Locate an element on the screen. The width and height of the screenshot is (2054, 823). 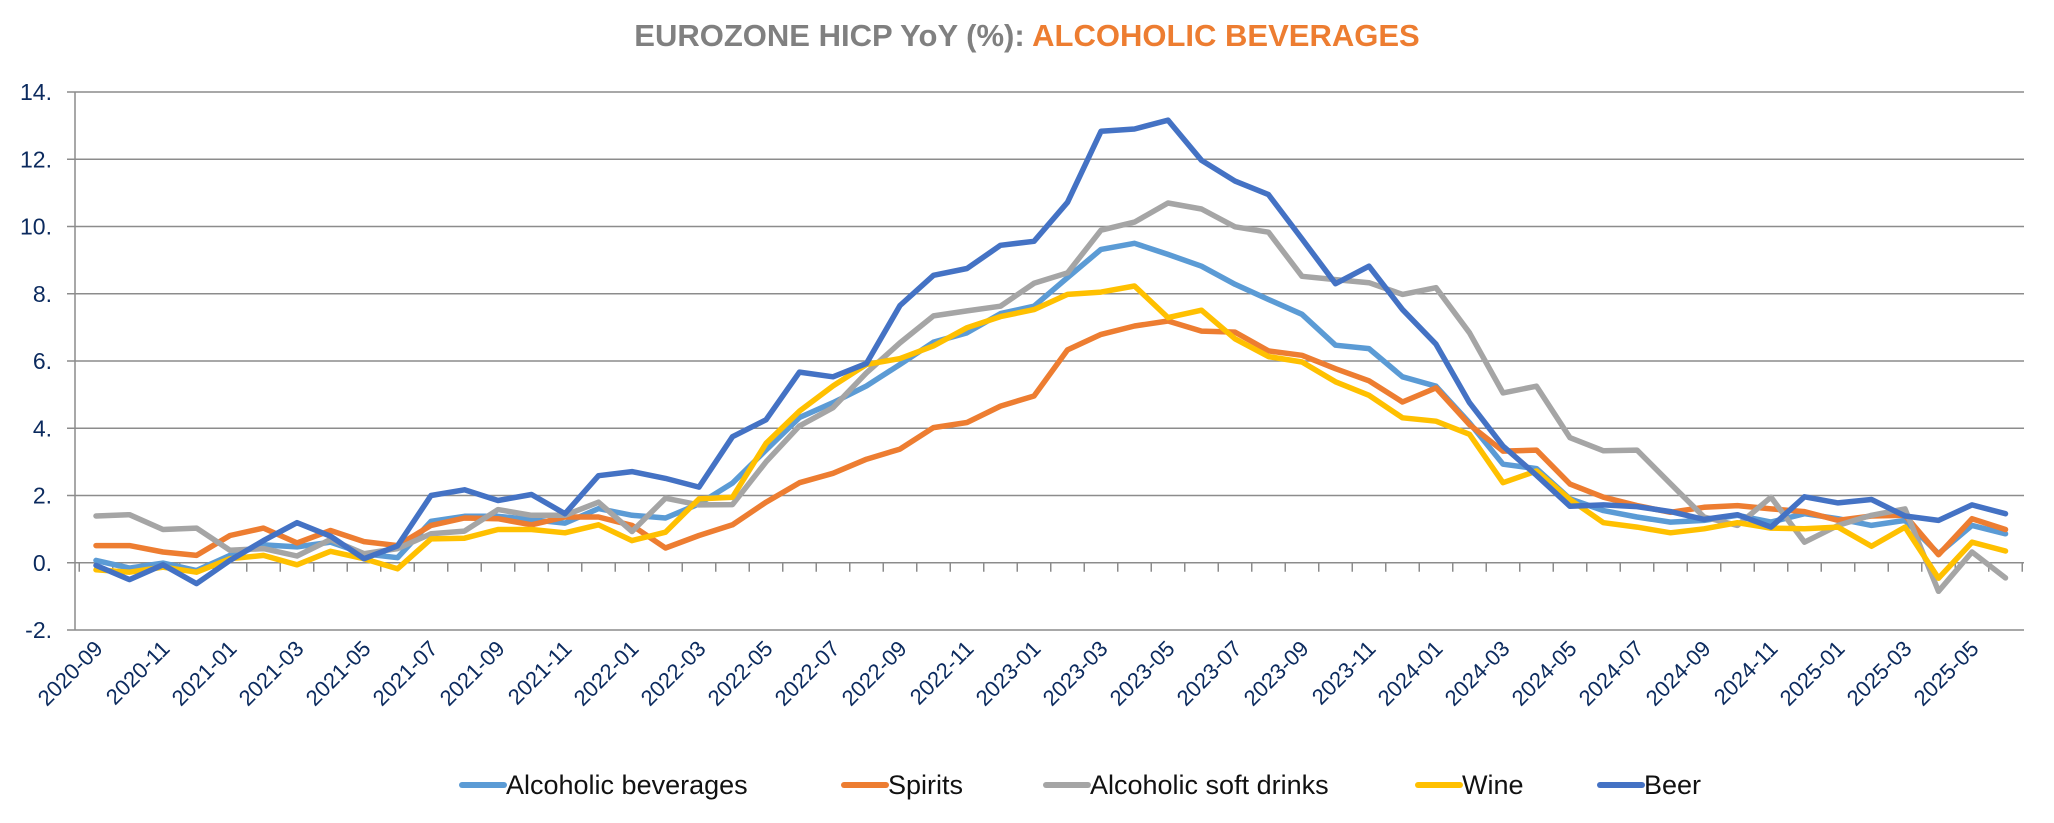
x-tick-label: 2023-09 is located at coordinates (1276, 673).